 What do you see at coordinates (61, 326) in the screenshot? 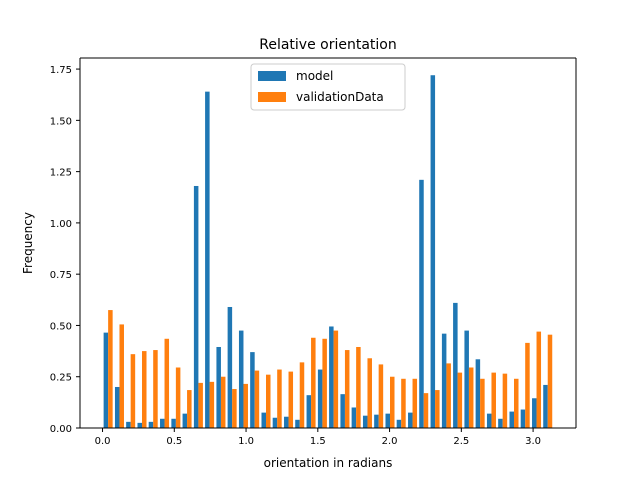
I see `y-tick-label: 0.50` at bounding box center [61, 326].